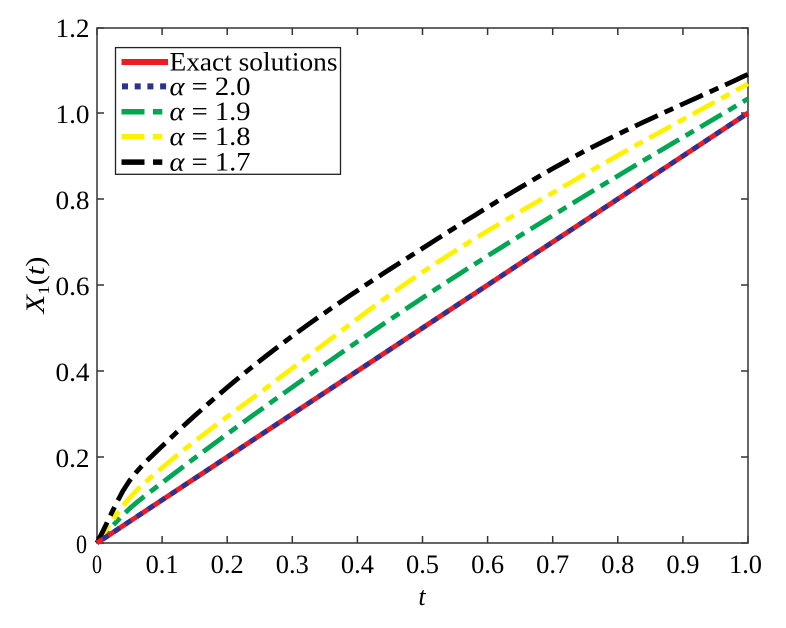 This screenshot has width=786, height=628. Describe the element at coordinates (254, 61) in the screenshot. I see `svg-text: Exact solutions` at that location.